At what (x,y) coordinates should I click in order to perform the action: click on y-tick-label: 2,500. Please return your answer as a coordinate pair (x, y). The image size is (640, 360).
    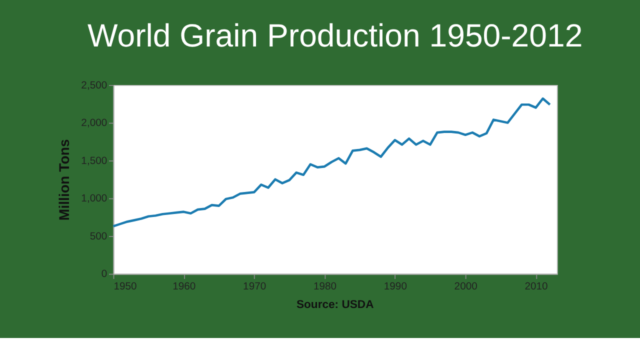
    Looking at the image, I should click on (94, 86).